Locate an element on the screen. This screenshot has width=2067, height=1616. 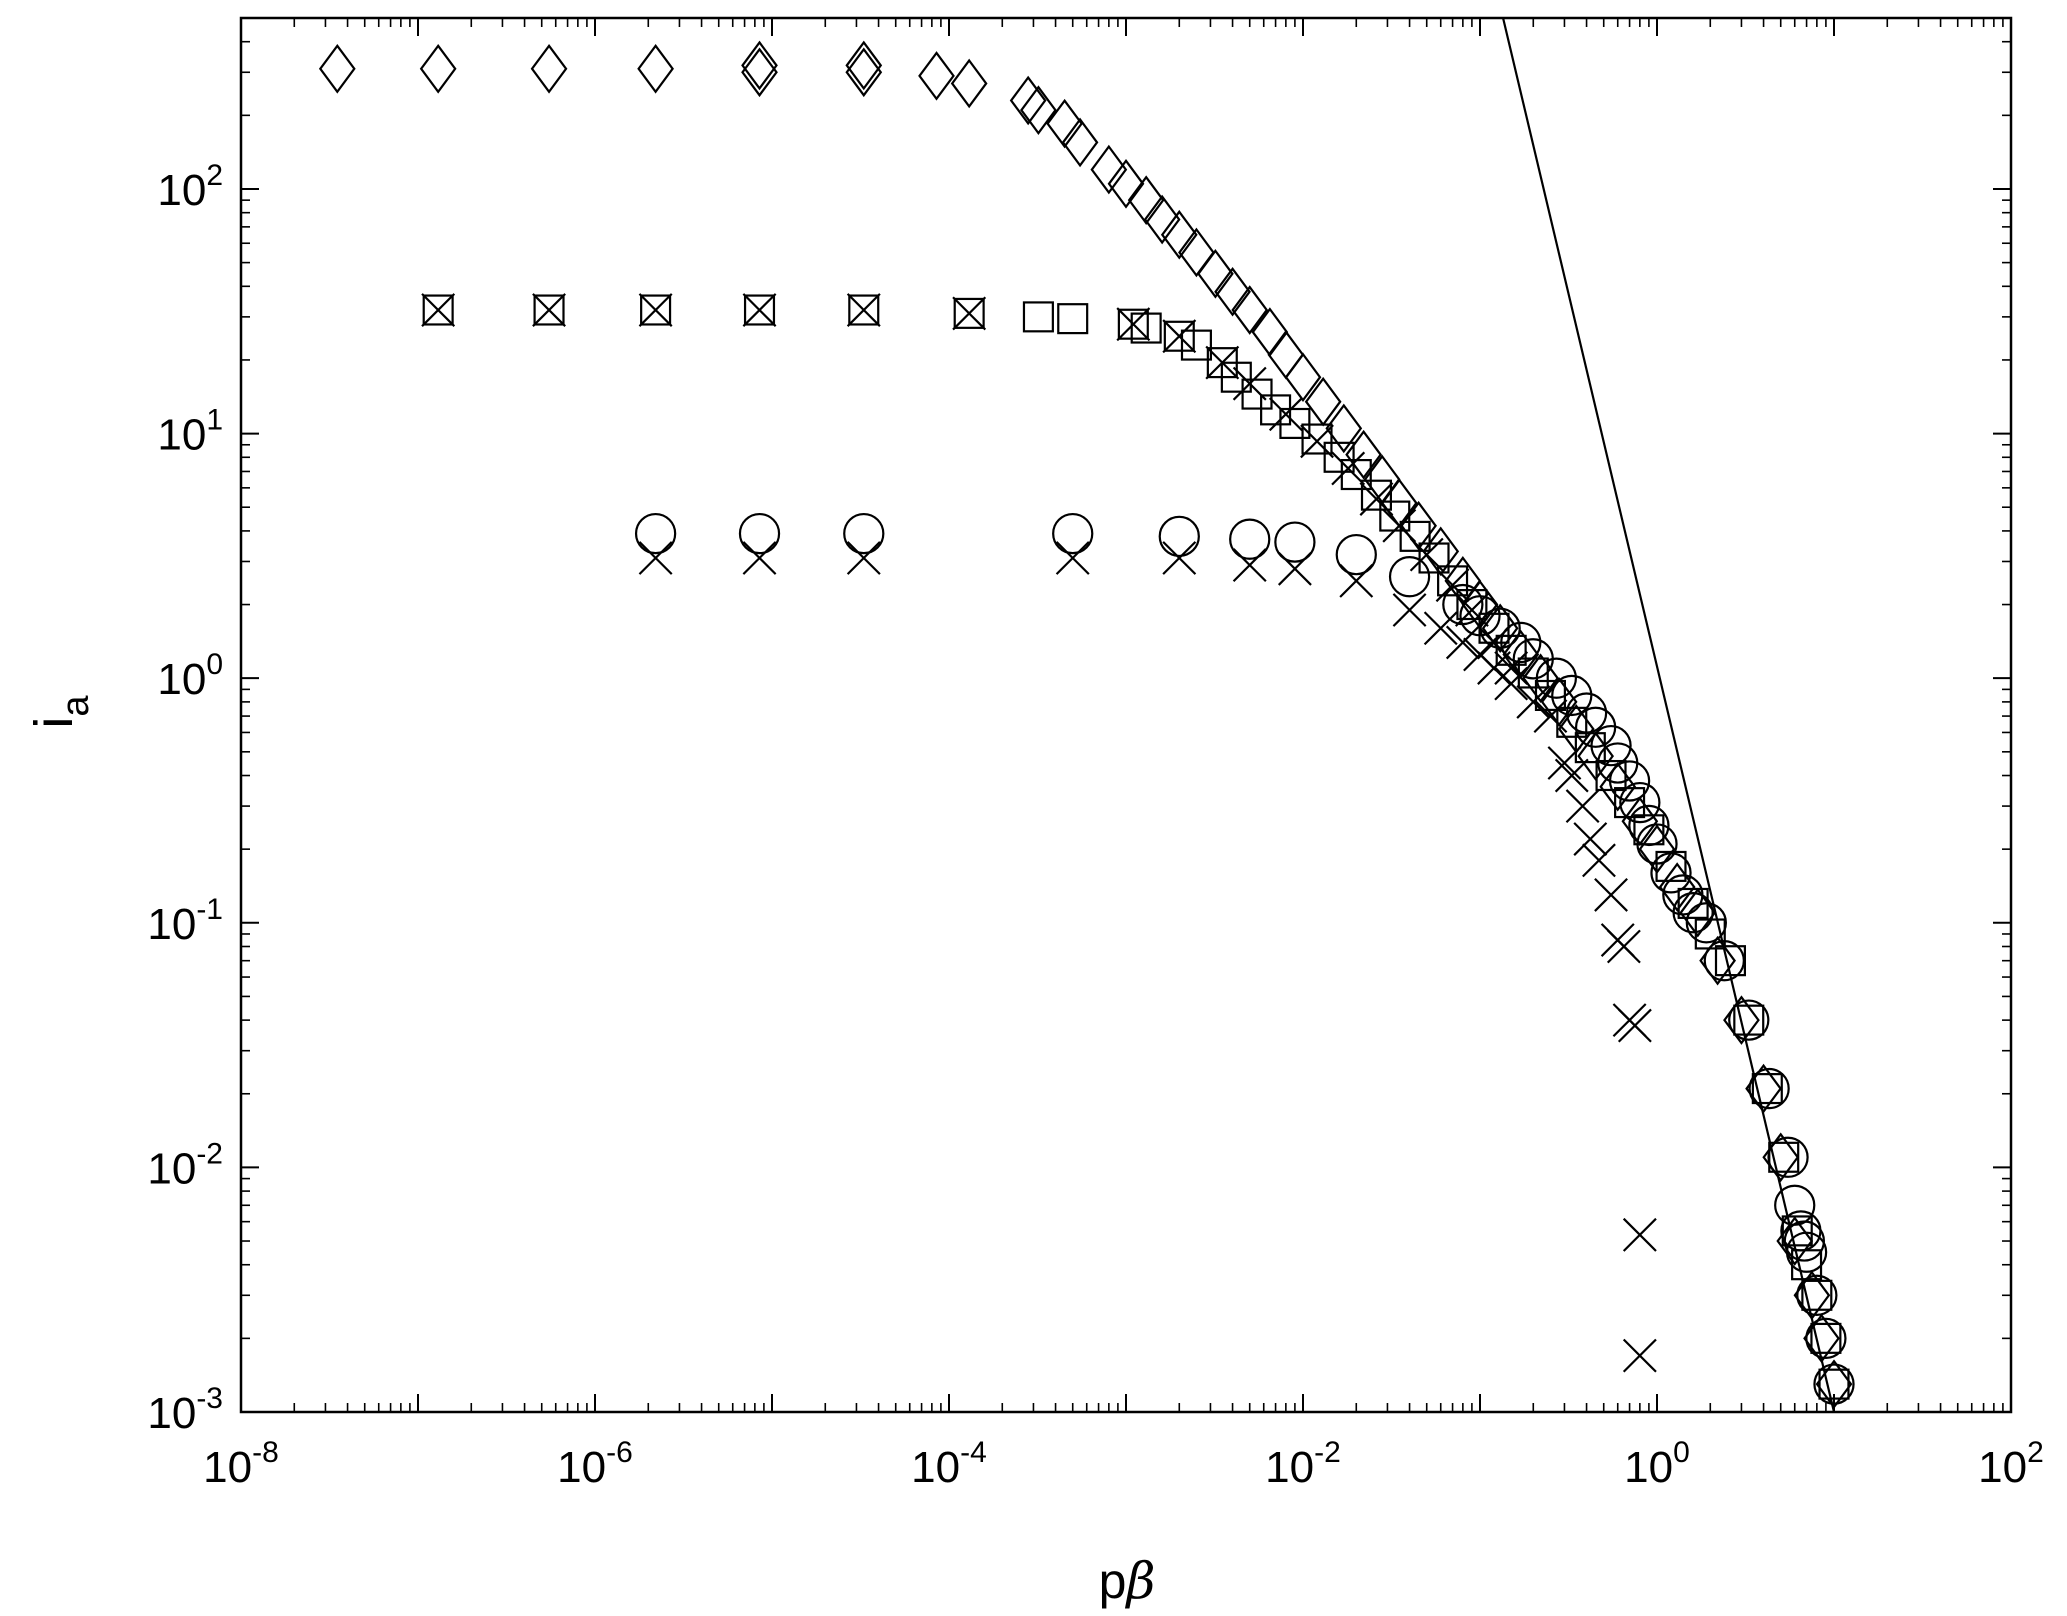
x-tick-label: 10⁻⁴ is located at coordinates (949, 1464).